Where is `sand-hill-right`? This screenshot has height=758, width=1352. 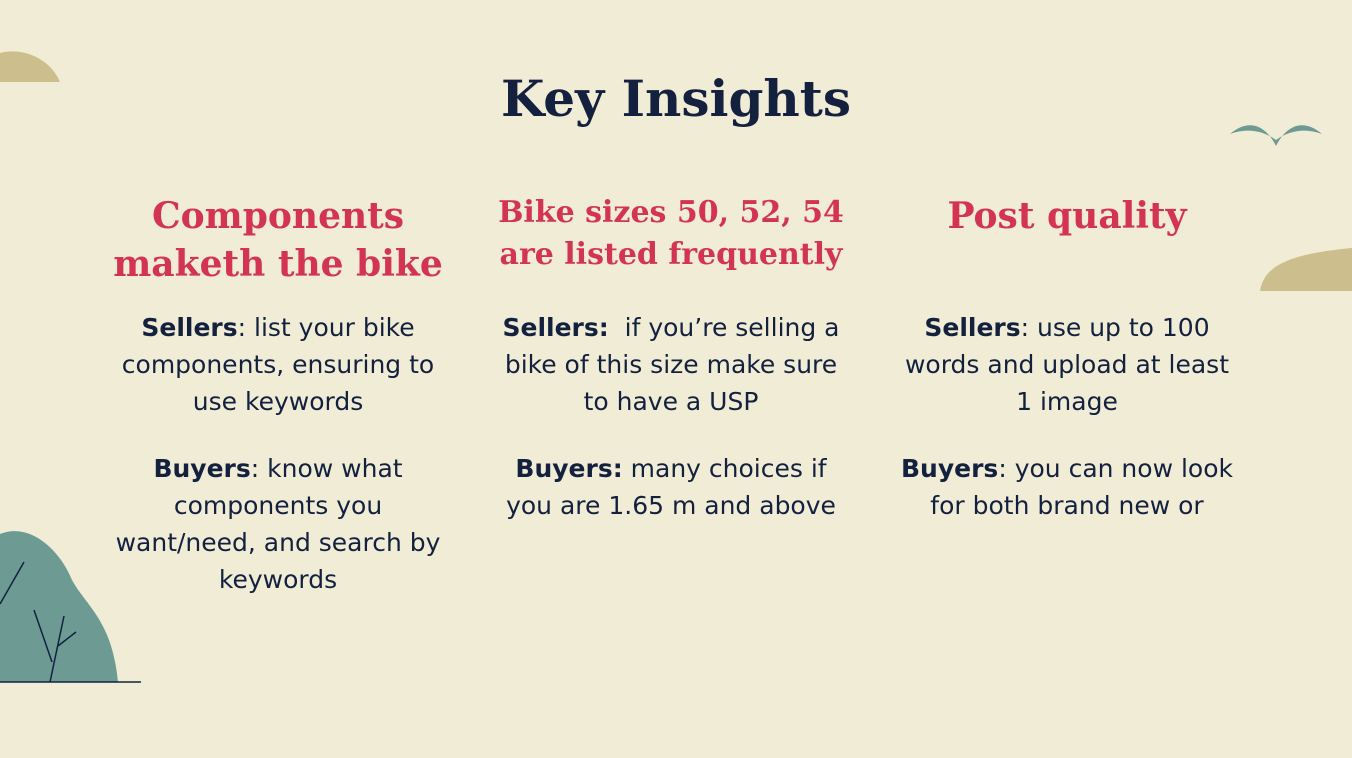
sand-hill-right is located at coordinates (1306, 269).